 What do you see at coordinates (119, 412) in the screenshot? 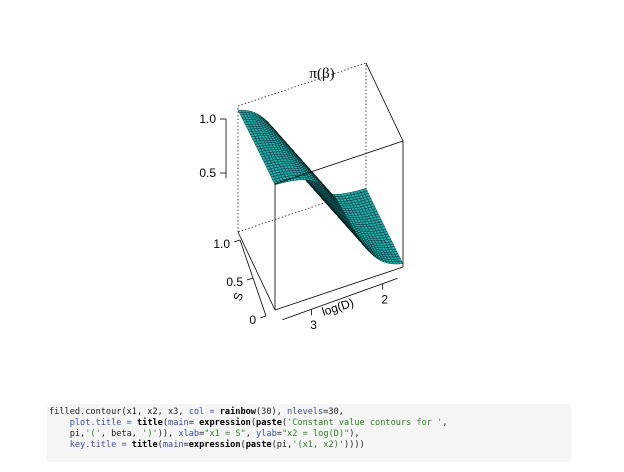
I see `code-token: filled.contour(x1, x2, x3,` at bounding box center [119, 412].